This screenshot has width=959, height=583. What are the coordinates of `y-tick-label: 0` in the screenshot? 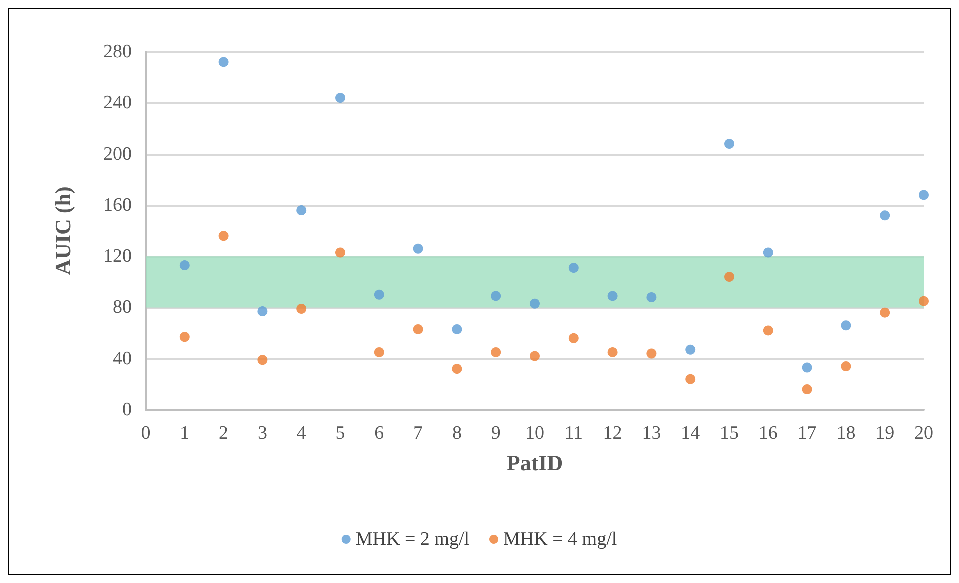 It's located at (127, 410).